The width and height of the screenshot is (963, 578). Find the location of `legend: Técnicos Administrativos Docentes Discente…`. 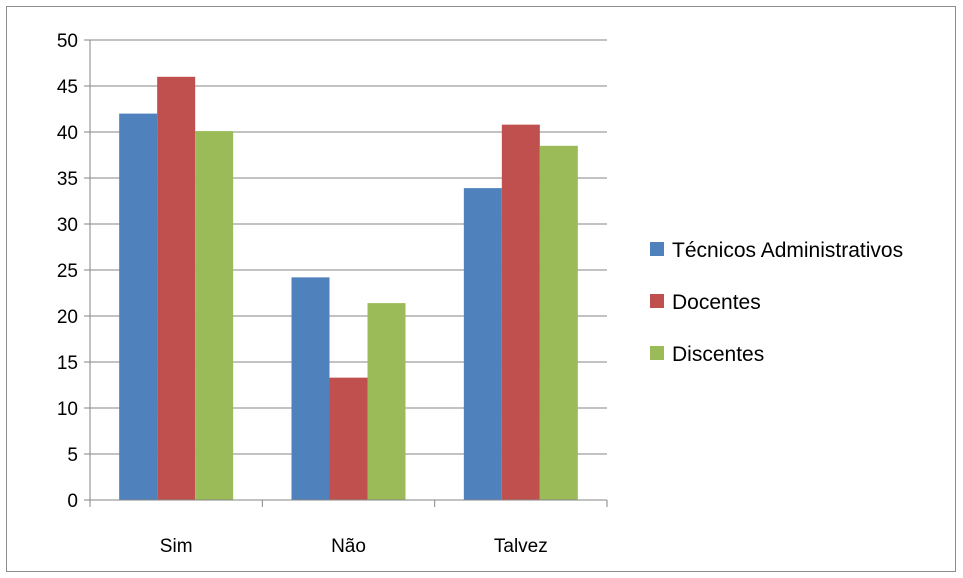

legend: Técnicos Administrativos Docentes Discente… is located at coordinates (776, 302).